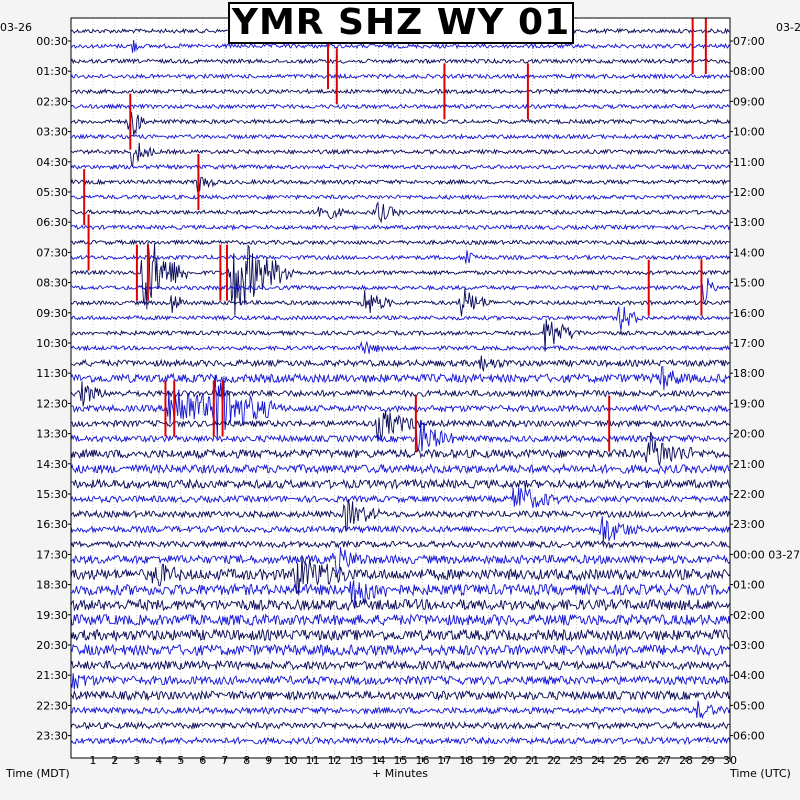  Describe the element at coordinates (749, 524) in the screenshot. I see `right-time-label: 23:00` at that location.